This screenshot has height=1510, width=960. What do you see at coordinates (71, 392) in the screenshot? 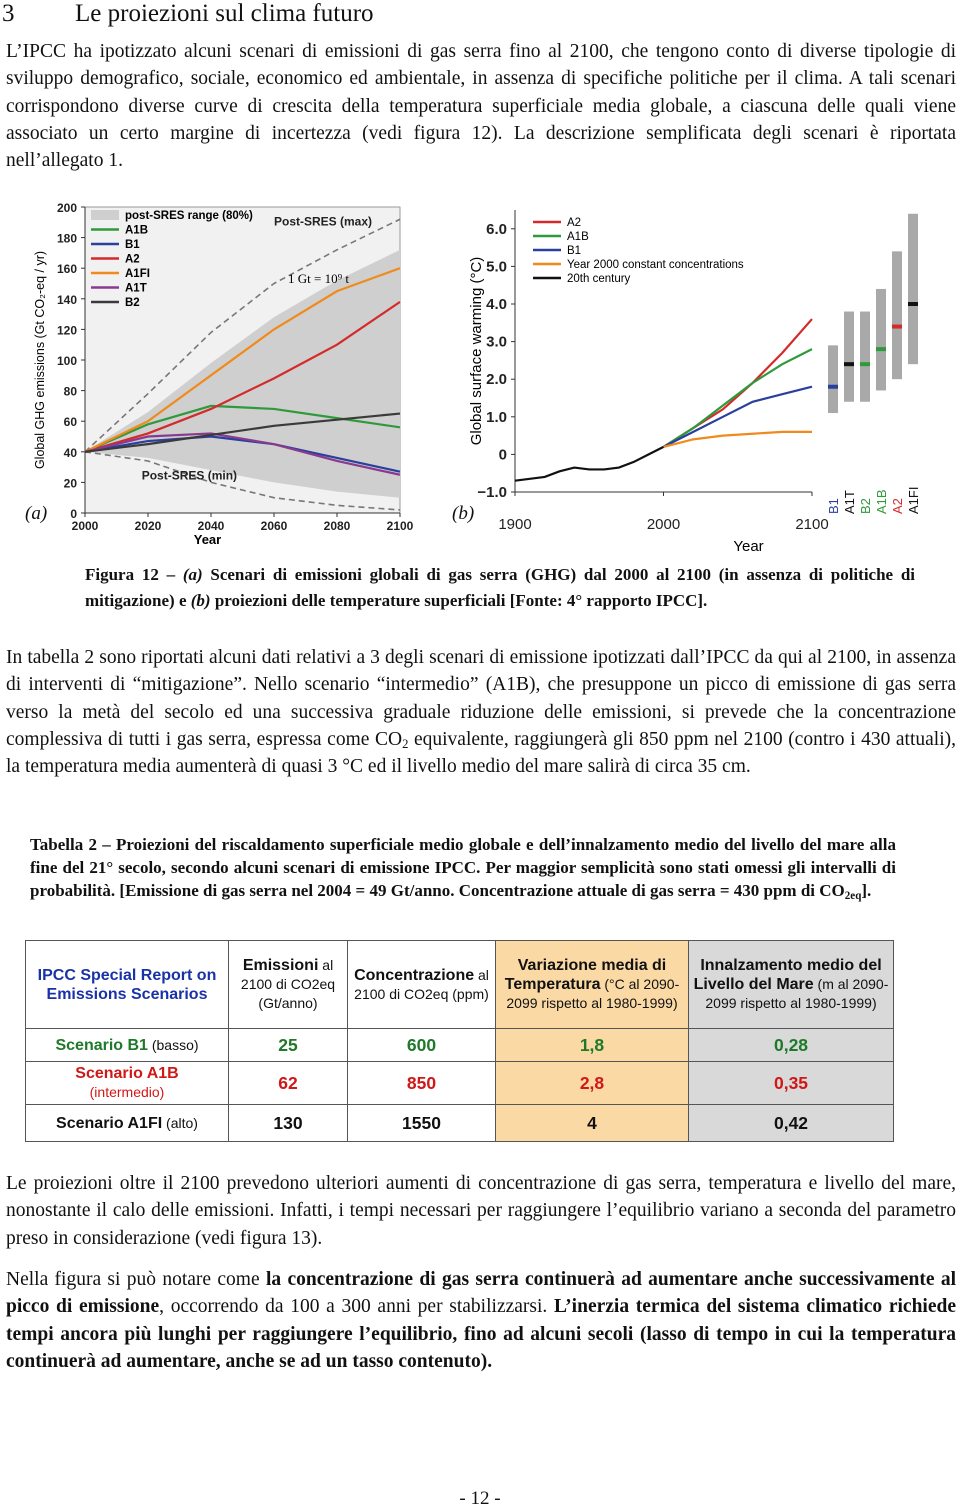
I see `y-tick-label: 80` at bounding box center [71, 392].